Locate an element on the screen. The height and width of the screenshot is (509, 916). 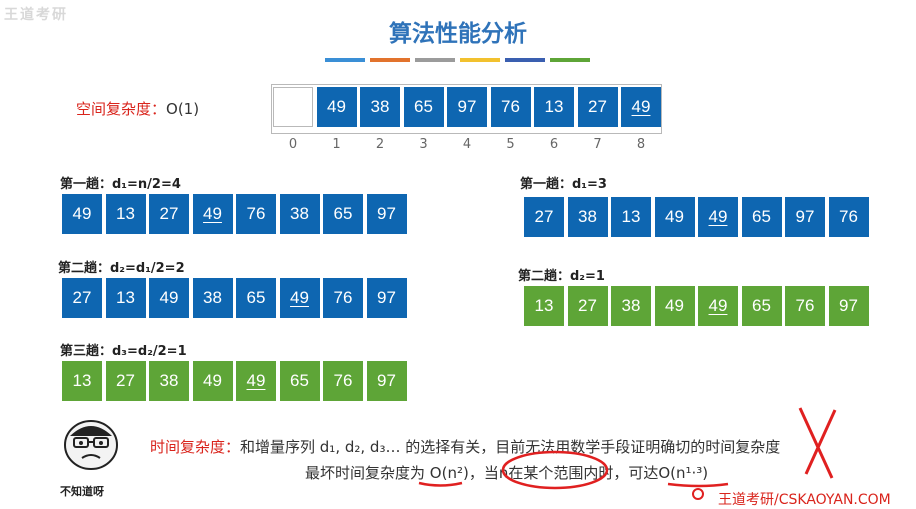
left-pass-3-label: 第三趟：d₃=d₂/2=1 is located at coordinates (123, 351).